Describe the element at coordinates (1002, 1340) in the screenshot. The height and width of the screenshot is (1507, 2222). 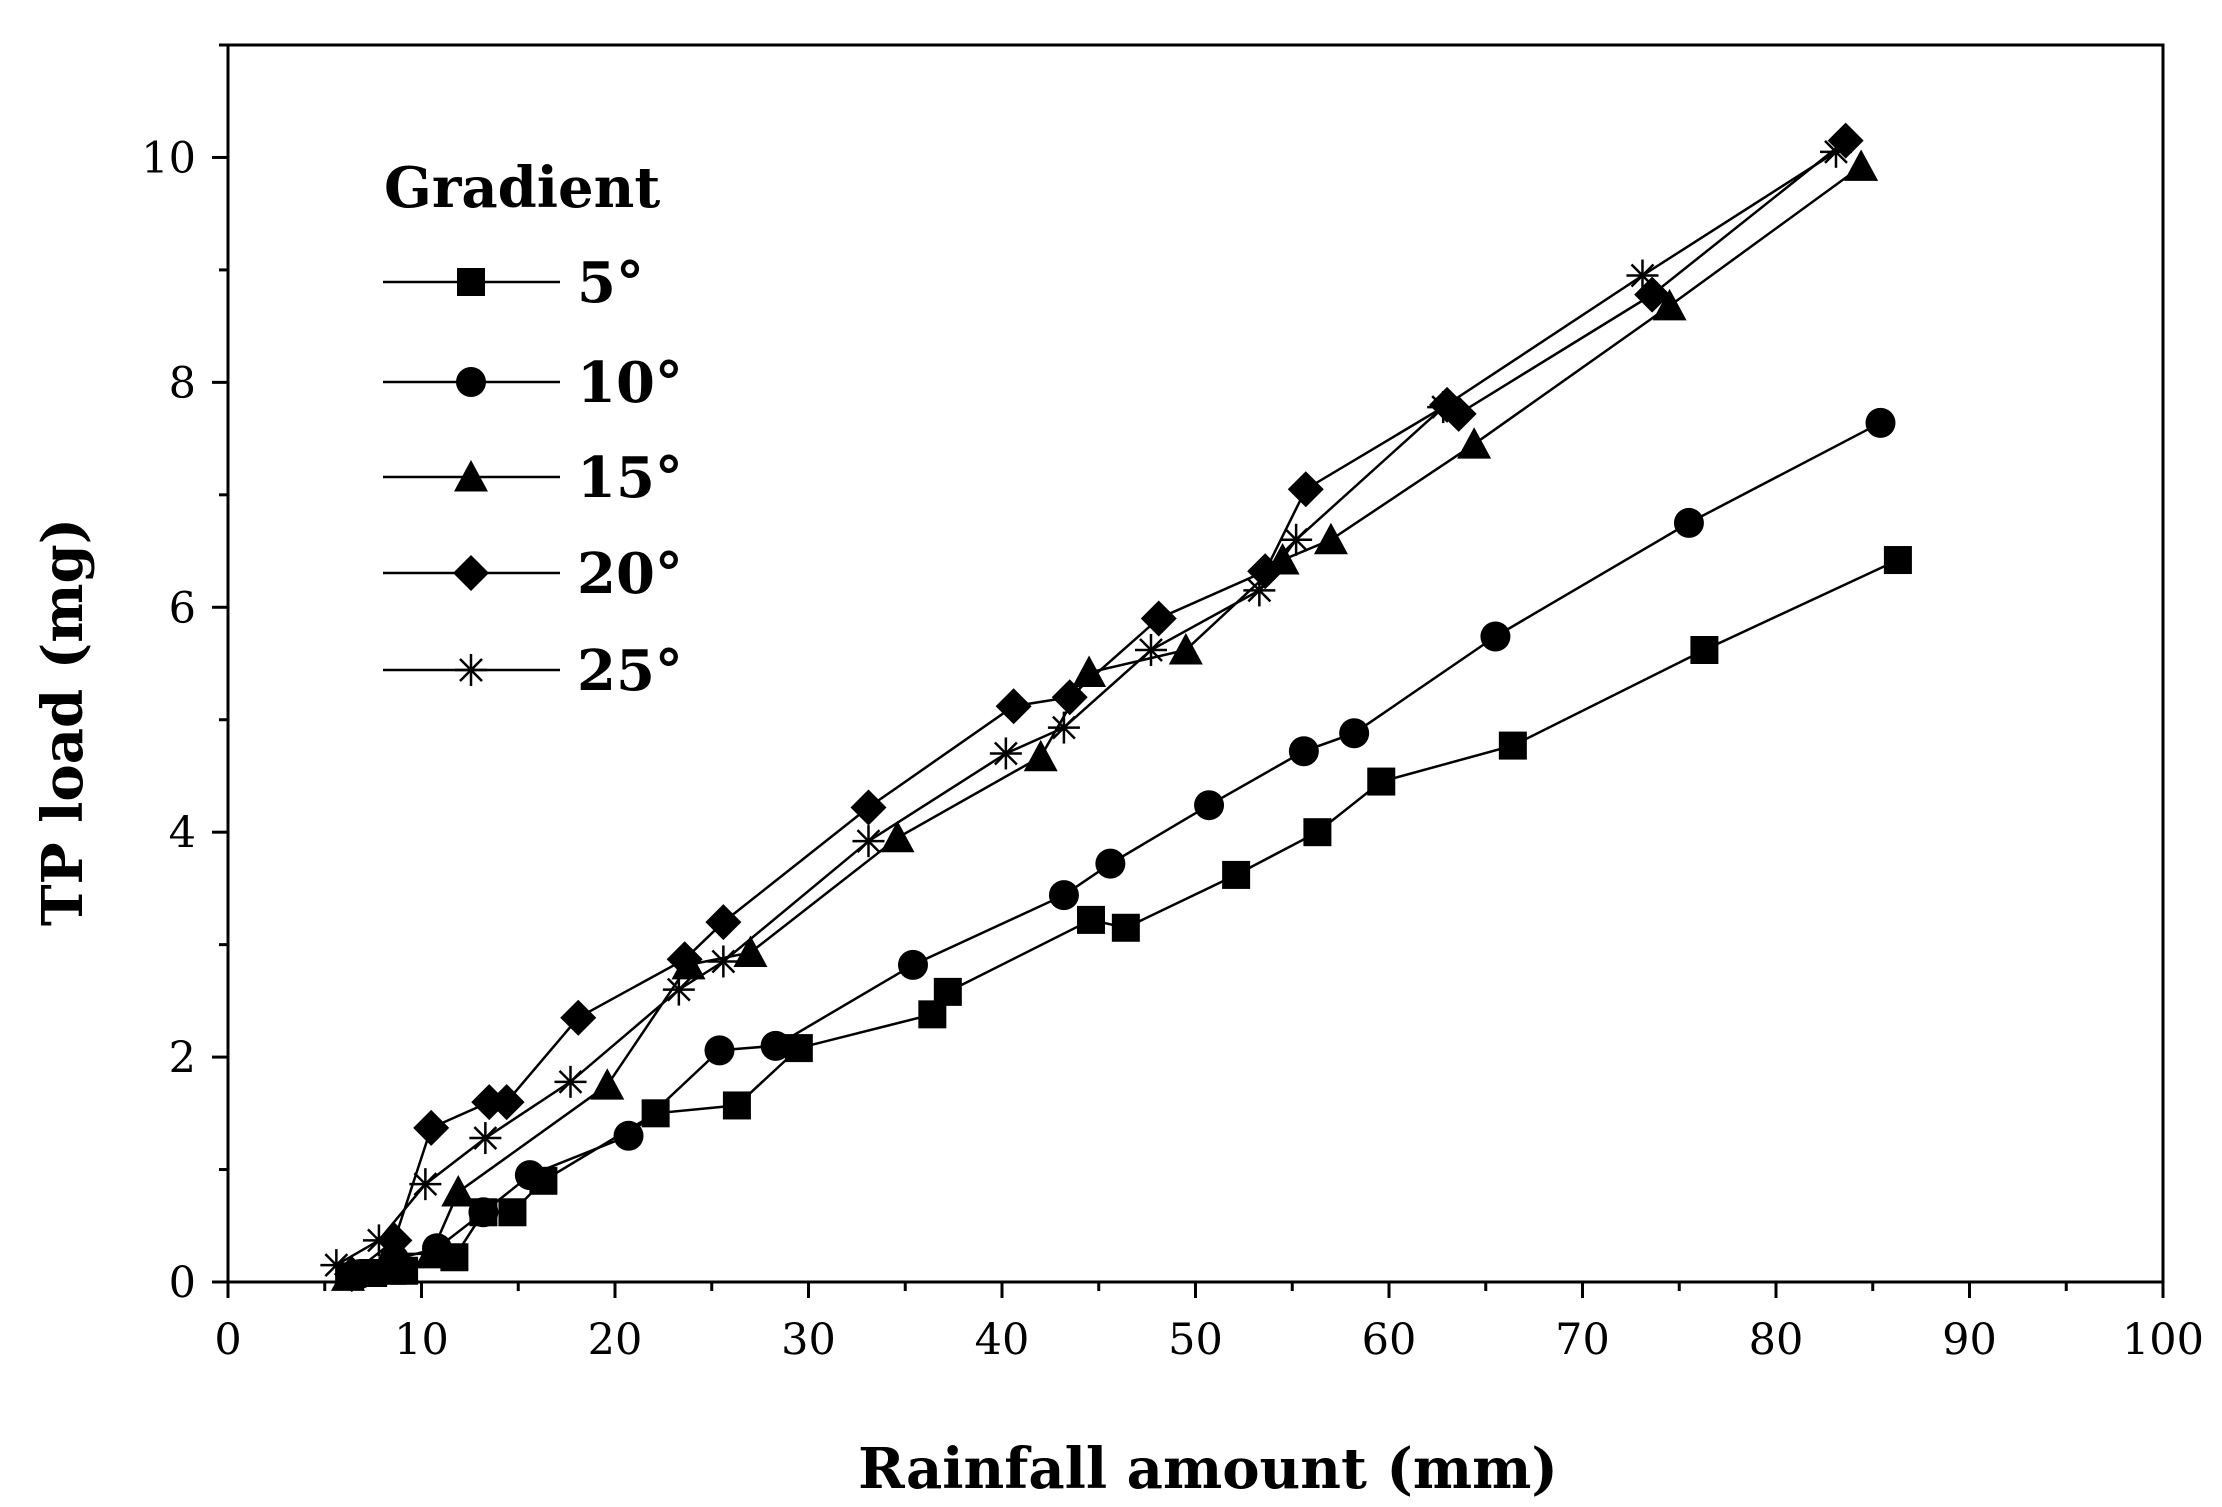
I see `x-tick-label: 40` at that location.